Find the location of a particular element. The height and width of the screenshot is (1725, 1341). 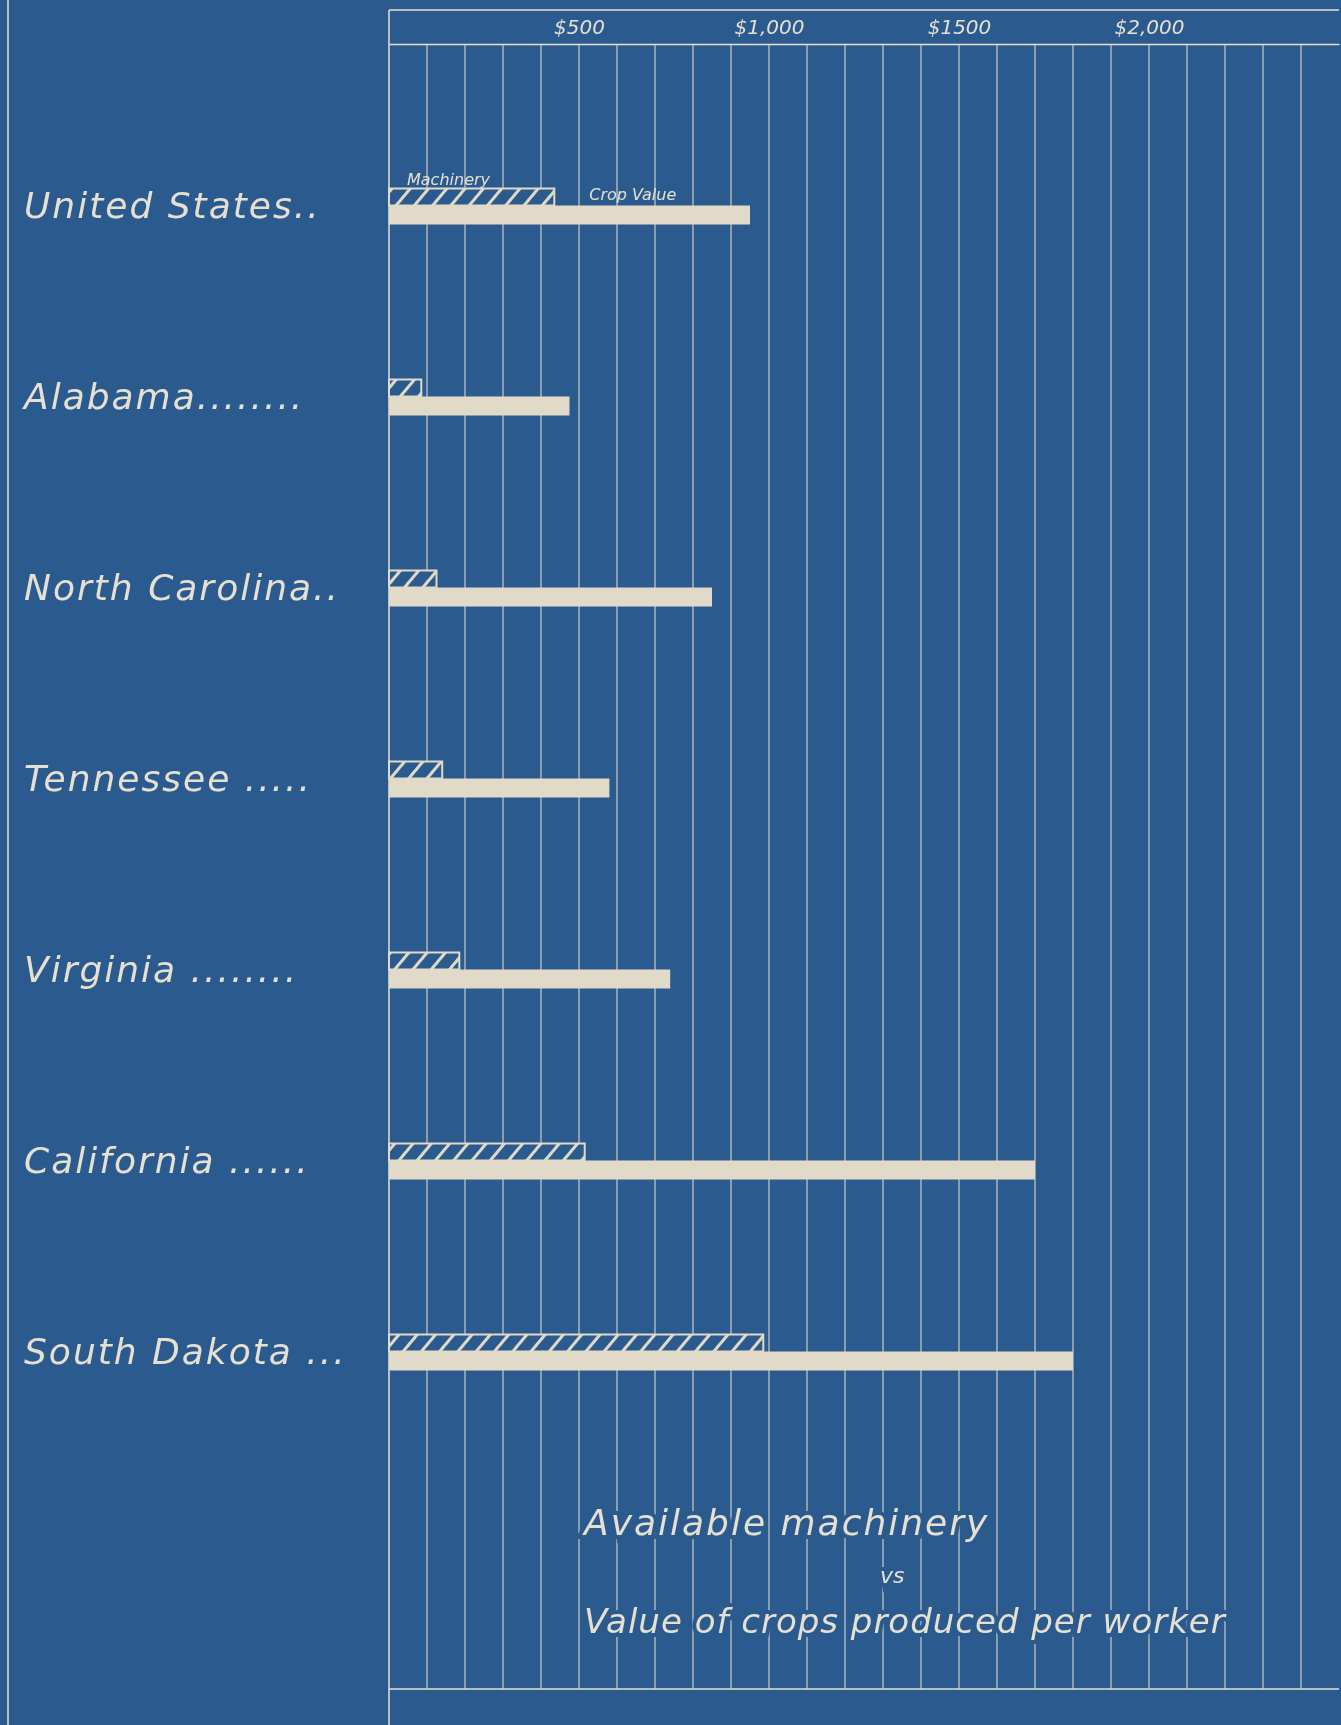

text: Available machinery is located at coordinates (786, 1522).